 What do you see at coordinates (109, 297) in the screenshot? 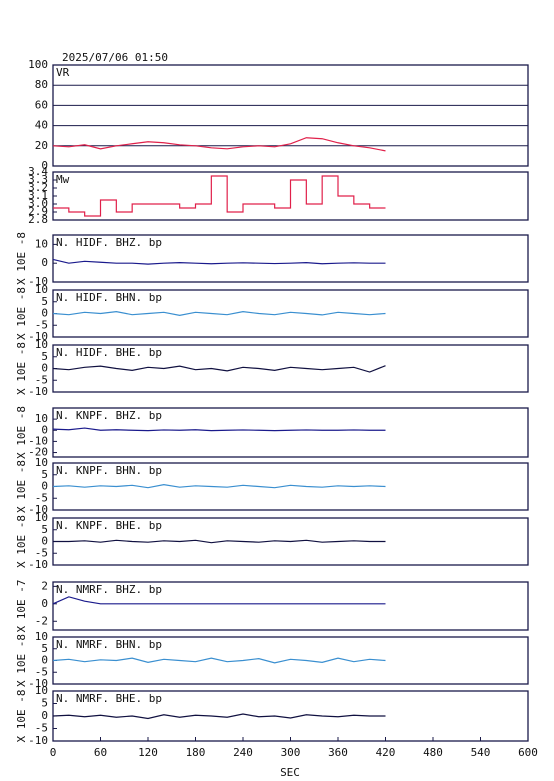
I see `panel-label: N. HIDF. BHN. bp` at bounding box center [109, 297].